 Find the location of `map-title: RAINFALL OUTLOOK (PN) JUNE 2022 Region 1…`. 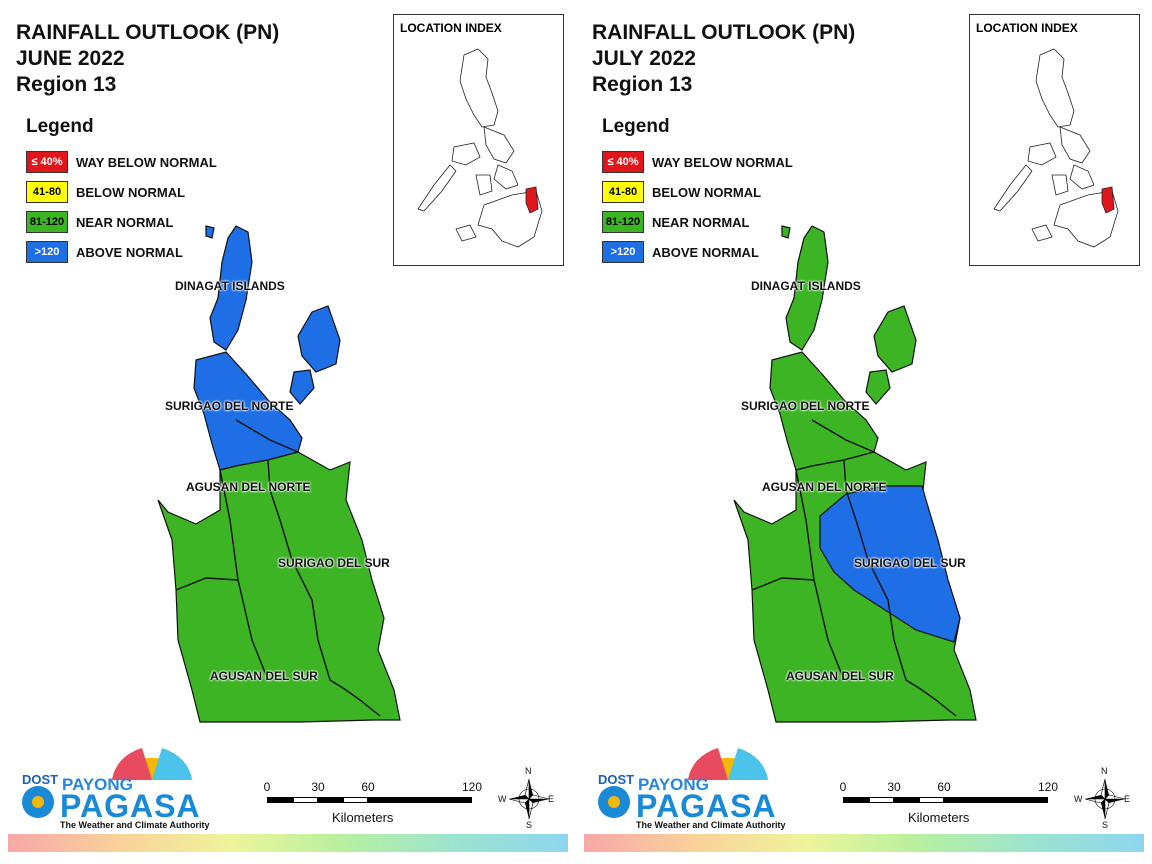

map-title: RAINFALL OUTLOOK (PN) JUNE 2022 Region 1… is located at coordinates (147, 59).